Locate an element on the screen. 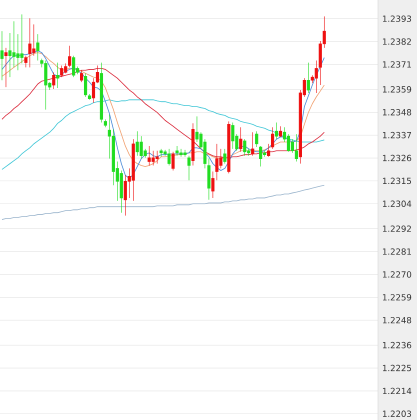 The image size is (417, 420). y-tick-label: 1.2359 is located at coordinates (397, 89).